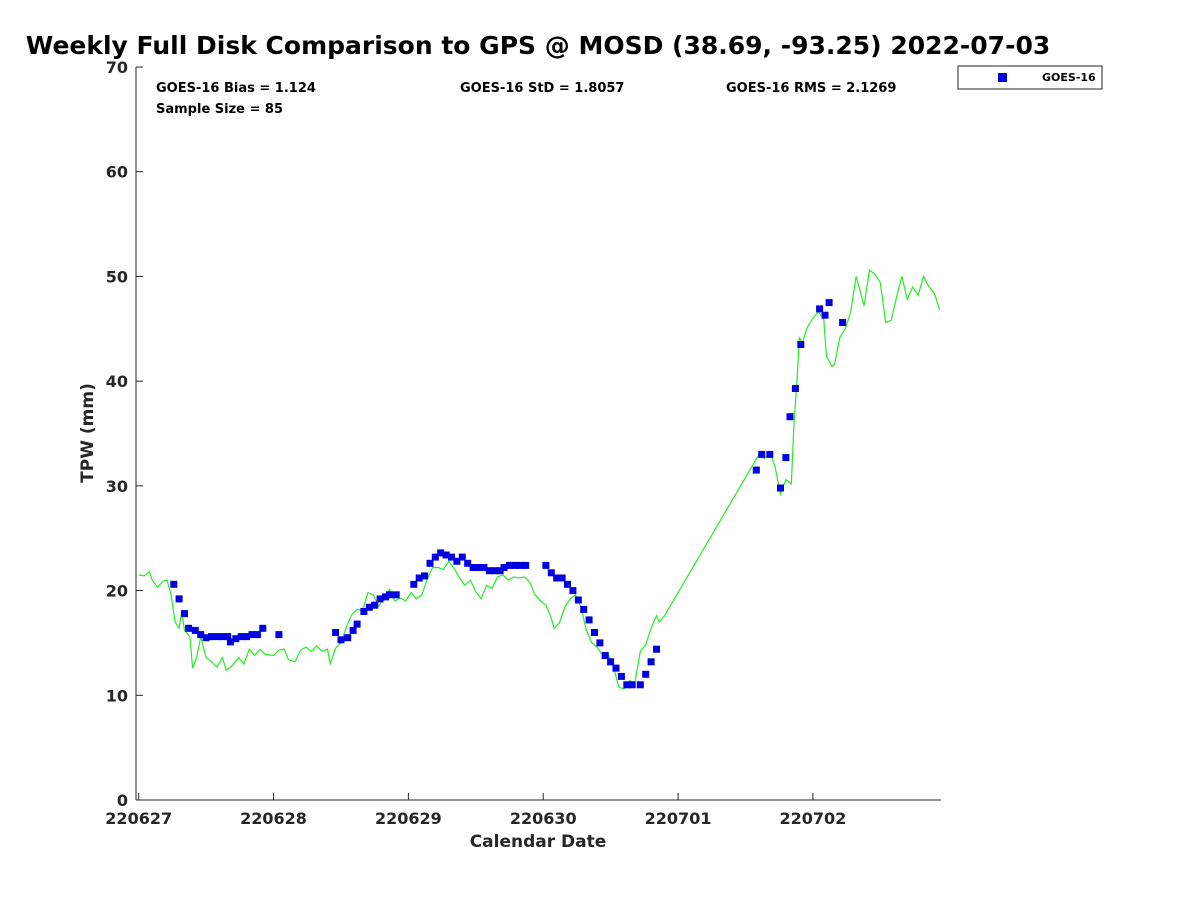  I want to click on y-tick-label: 30, so click(117, 486).